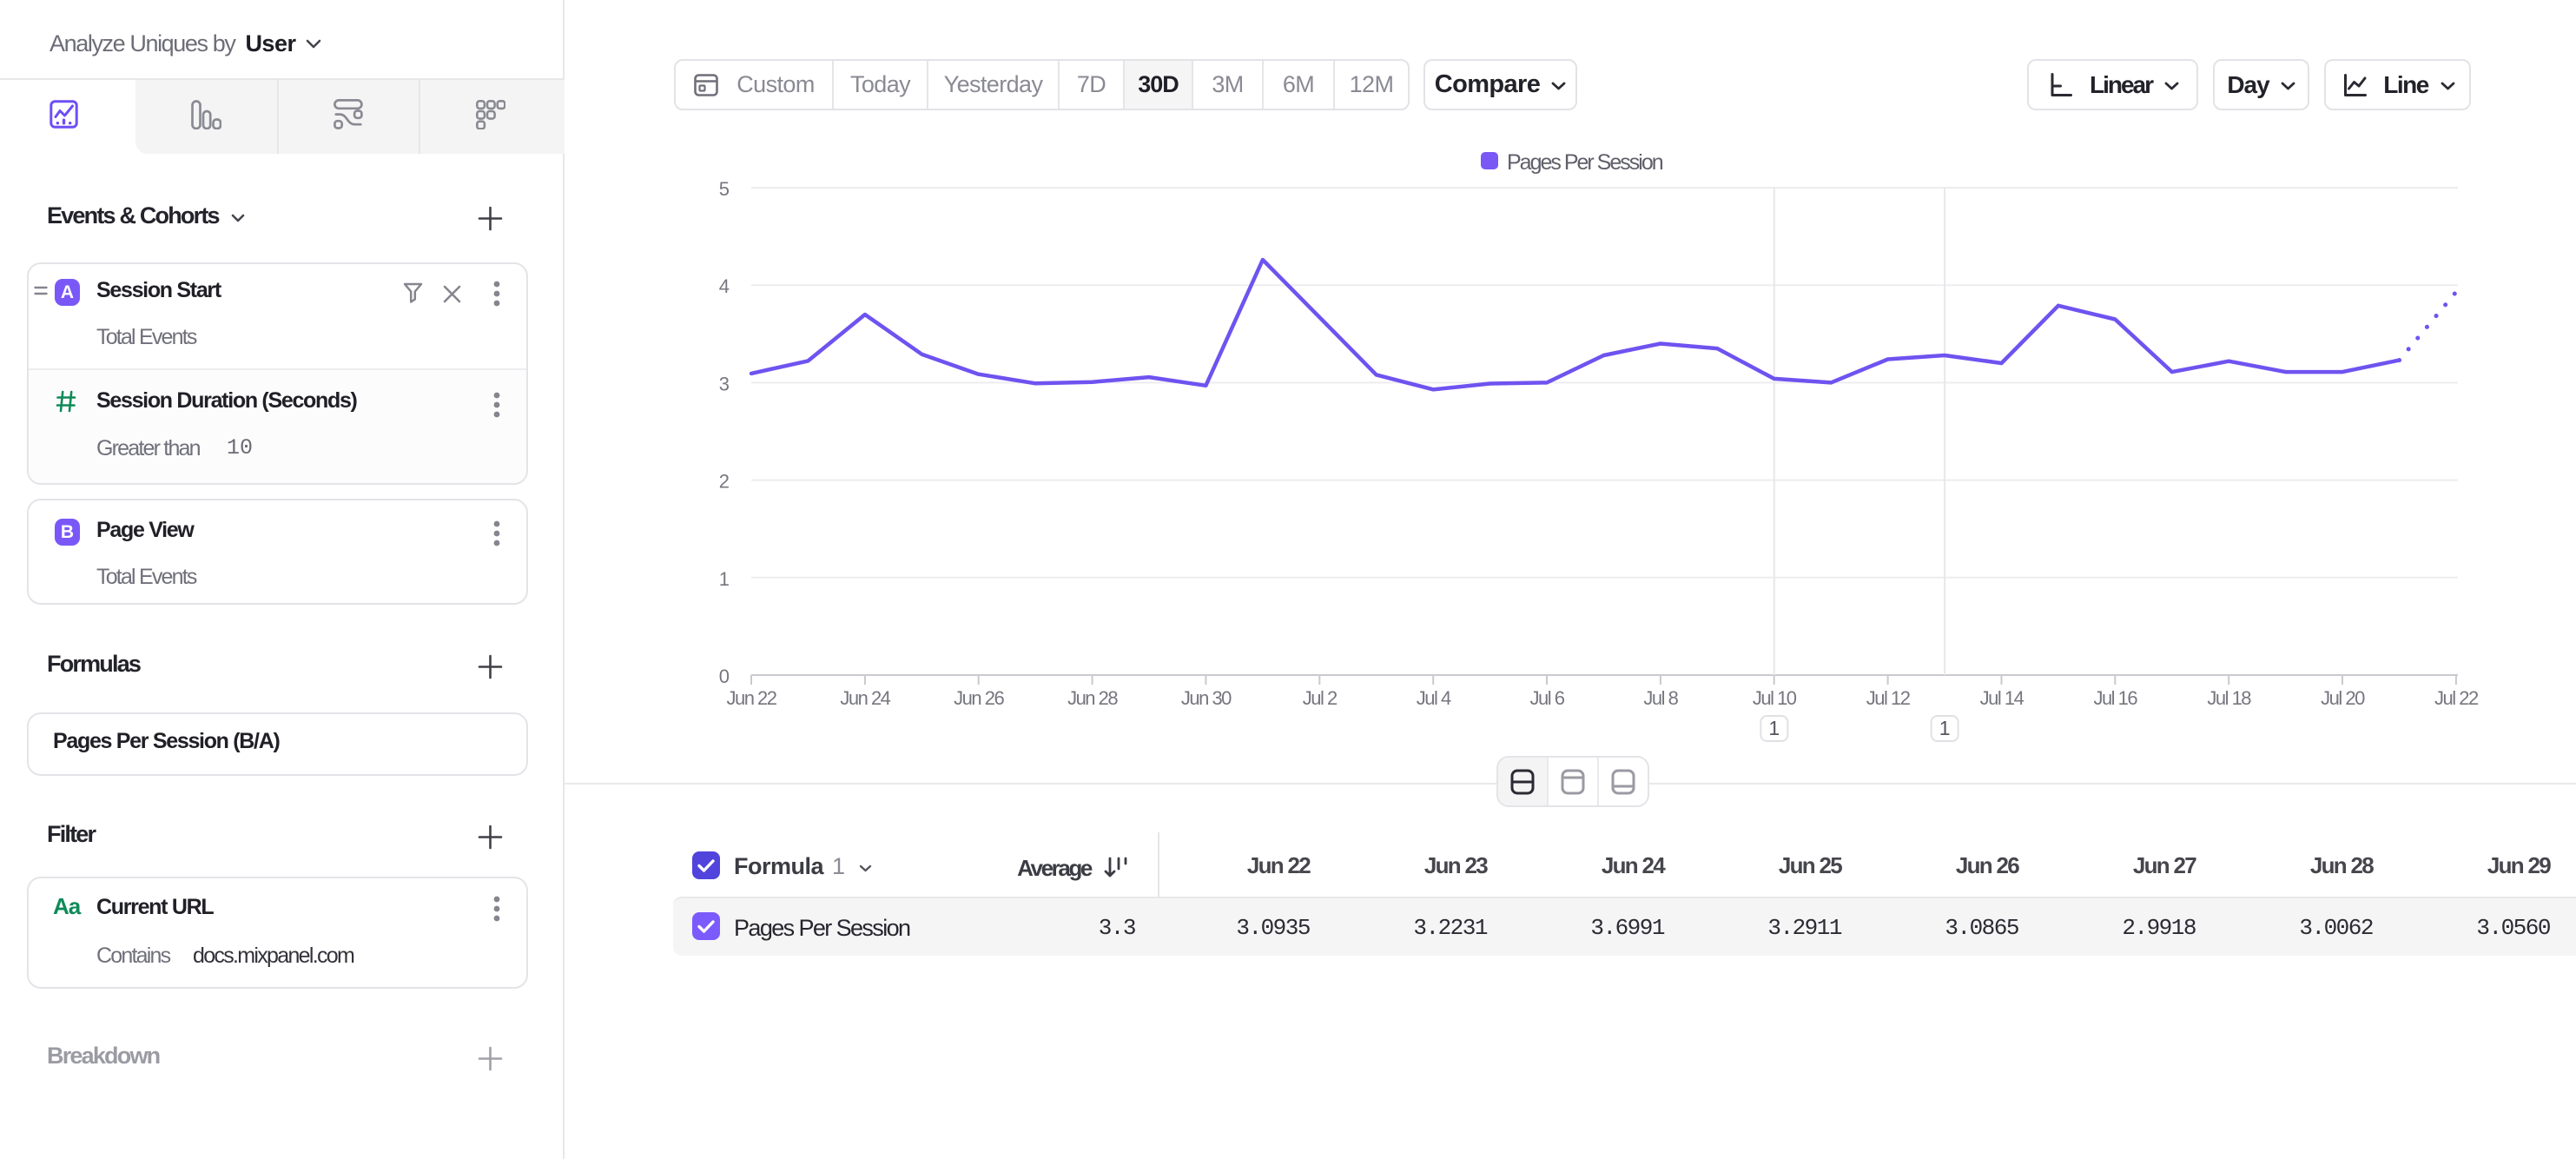  What do you see at coordinates (1434, 698) in the screenshot?
I see `svg-text: Jul 4` at bounding box center [1434, 698].